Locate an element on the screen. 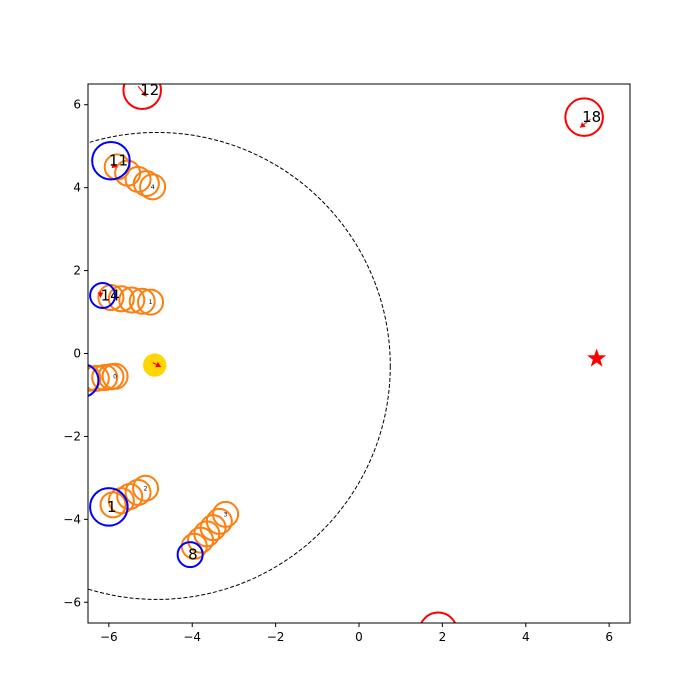 This screenshot has width=700, height=700. trail-label-2: 0 is located at coordinates (115, 376).